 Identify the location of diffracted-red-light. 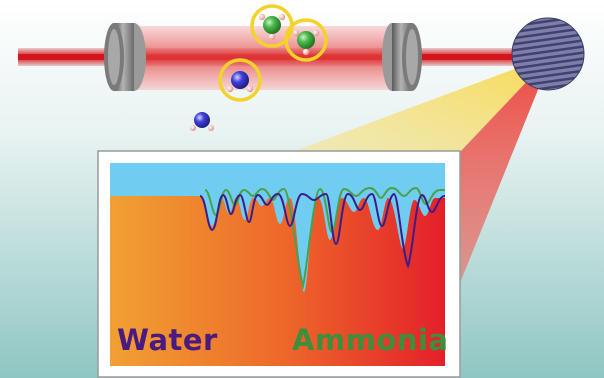
(506, 169).